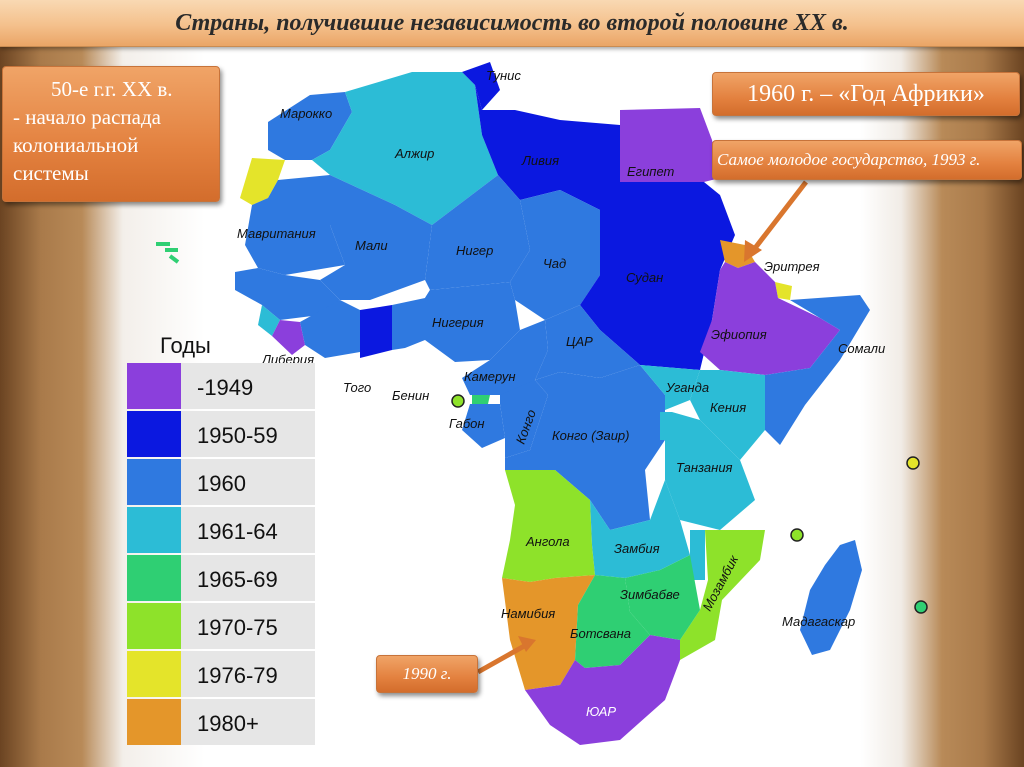 This screenshot has width=1024, height=767. What do you see at coordinates (737, 254) in the screenshot?
I see `region-eritrea` at bounding box center [737, 254].